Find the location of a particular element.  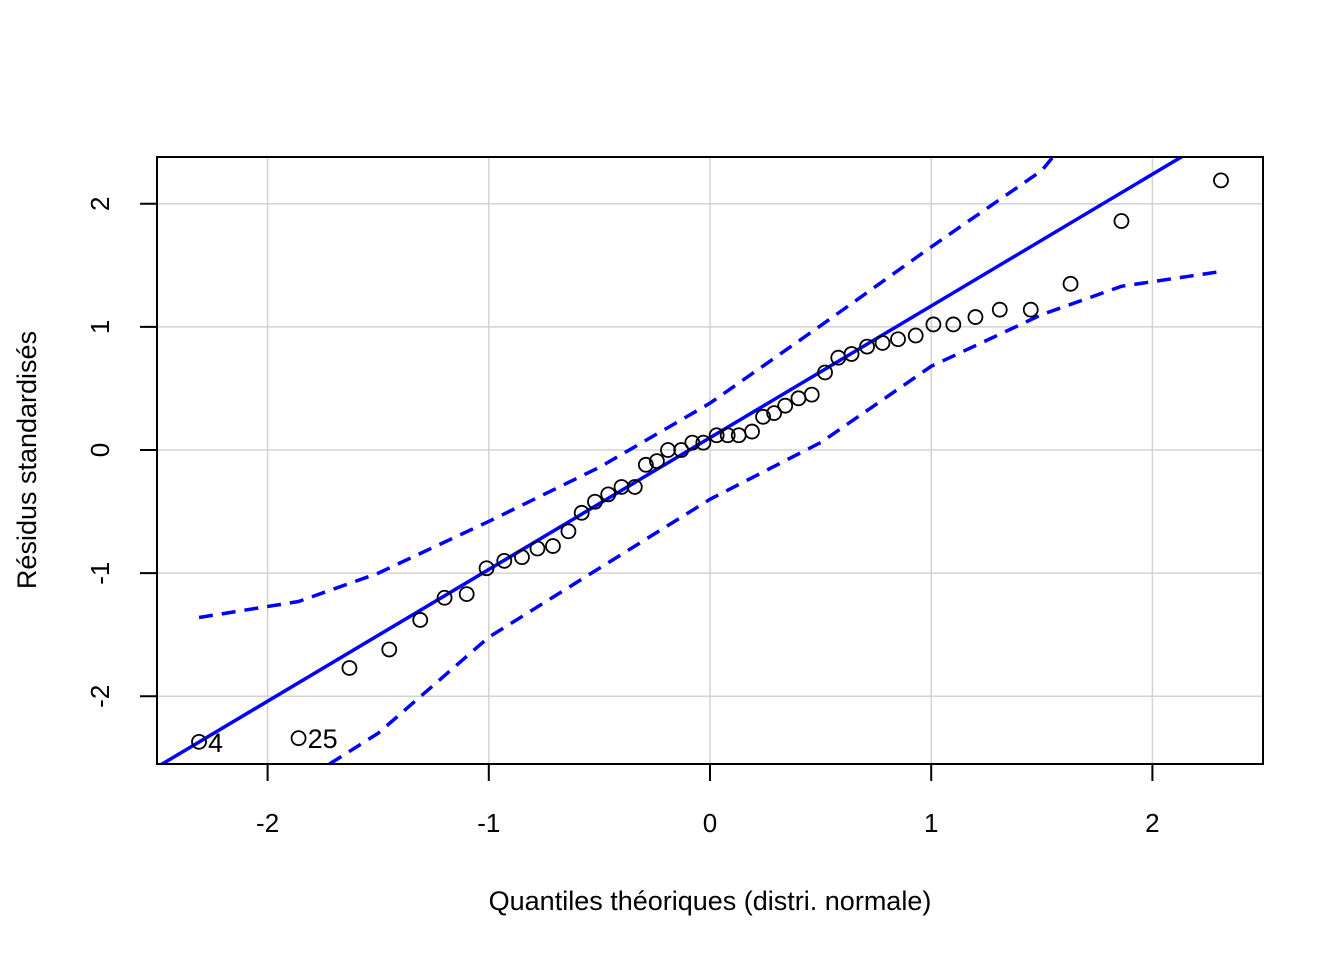

point-label-0: 4 is located at coordinates (215, 743).